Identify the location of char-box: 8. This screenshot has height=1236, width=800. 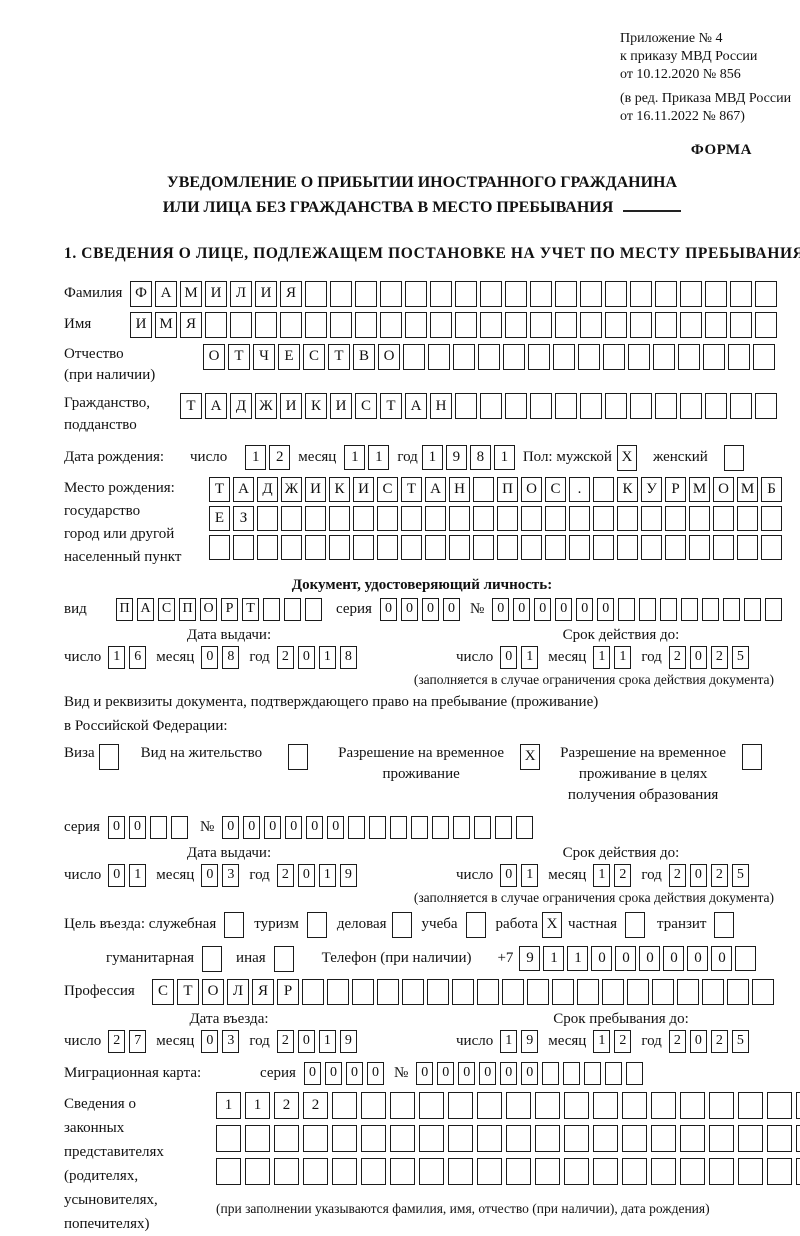
(231, 657).